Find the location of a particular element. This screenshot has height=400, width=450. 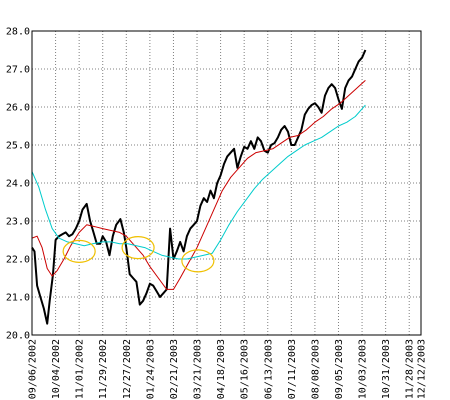

y-tick-label: 28.0 is located at coordinates (18, 32).